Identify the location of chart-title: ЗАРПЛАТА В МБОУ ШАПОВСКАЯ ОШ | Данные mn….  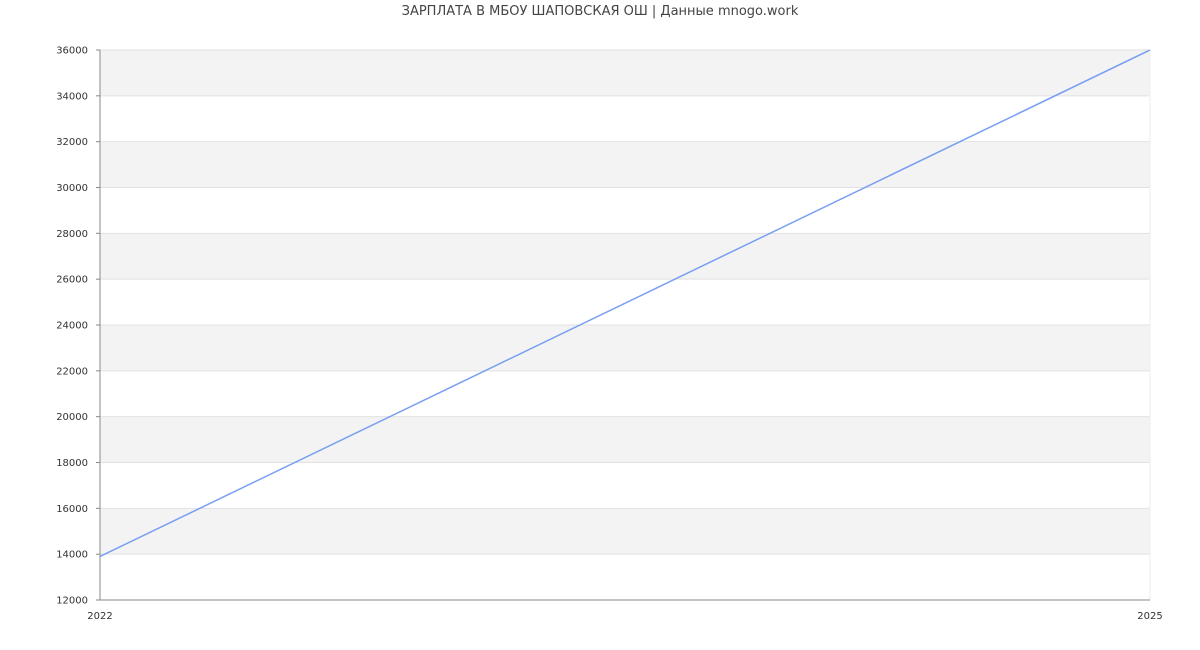
(600, 11).